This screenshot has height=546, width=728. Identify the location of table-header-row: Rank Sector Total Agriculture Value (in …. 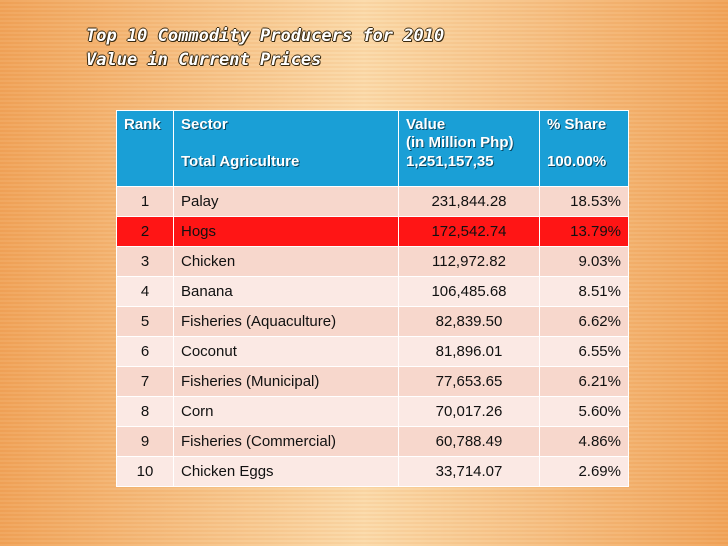
(372, 148).